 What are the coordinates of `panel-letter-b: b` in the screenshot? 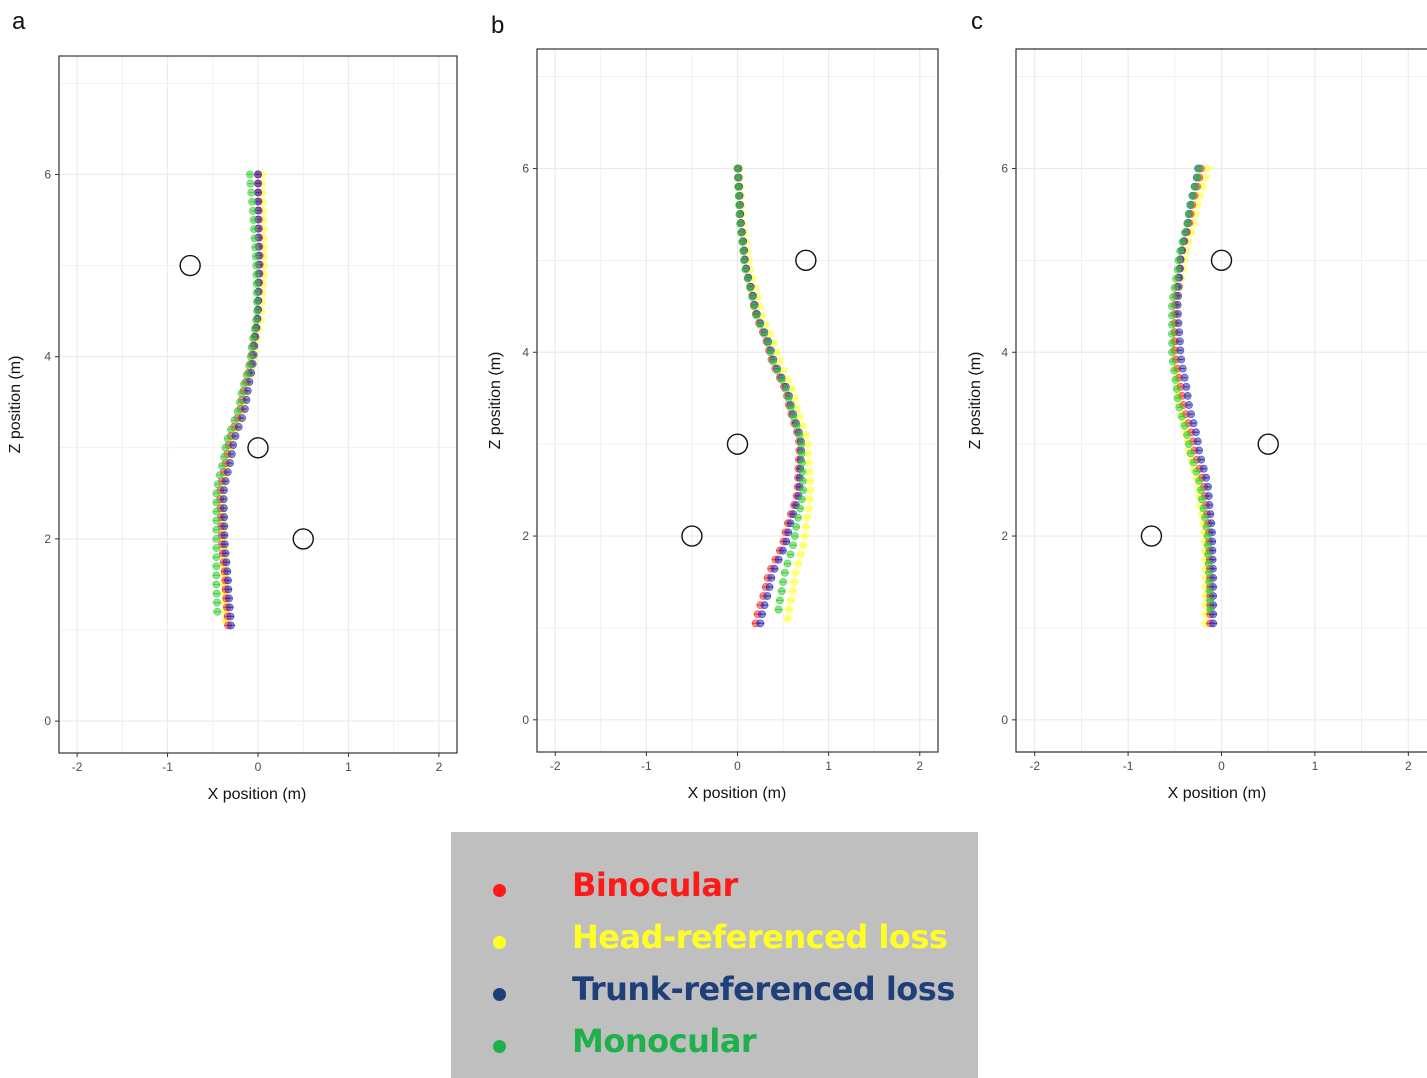 It's located at (498, 25).